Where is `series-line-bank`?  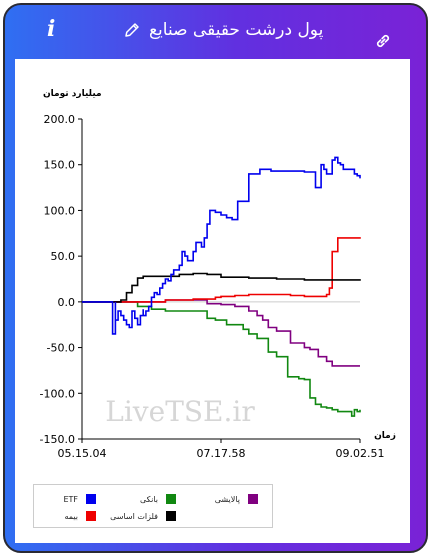 series-line-bank is located at coordinates (221, 359).